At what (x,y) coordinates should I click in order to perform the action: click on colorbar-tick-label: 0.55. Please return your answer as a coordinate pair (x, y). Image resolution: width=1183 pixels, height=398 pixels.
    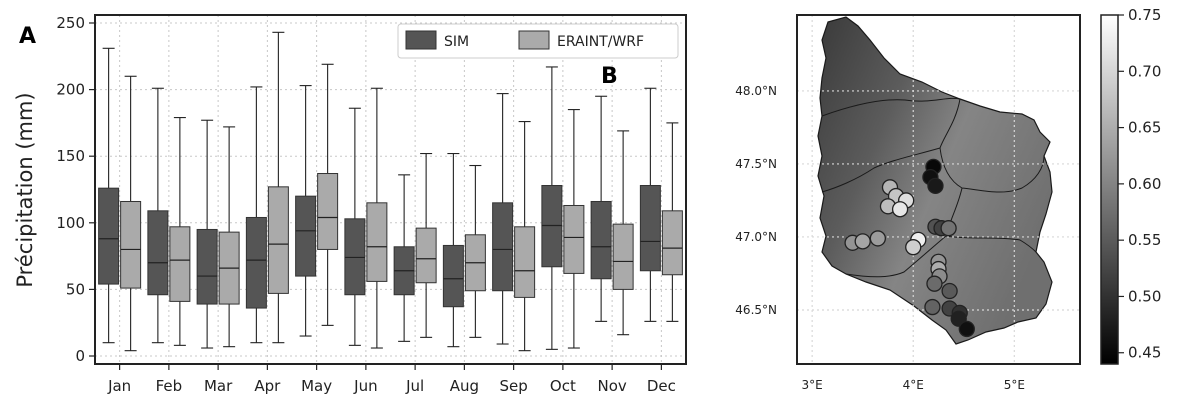
    Looking at the image, I should click on (1144, 240).